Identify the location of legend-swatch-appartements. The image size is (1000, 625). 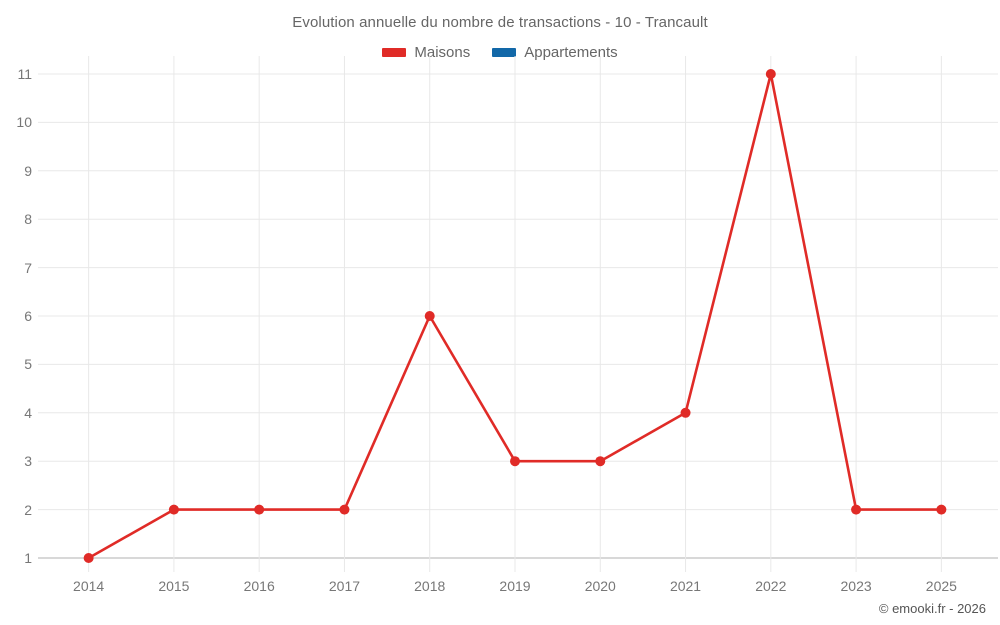
(504, 52).